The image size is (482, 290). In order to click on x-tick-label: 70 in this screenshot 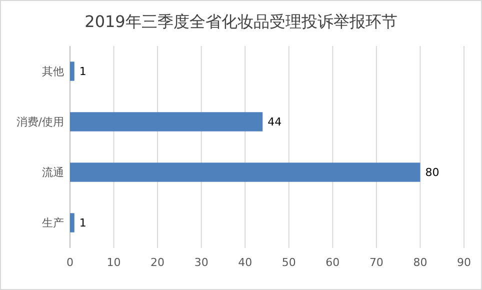, I will do `click(376, 262)`.